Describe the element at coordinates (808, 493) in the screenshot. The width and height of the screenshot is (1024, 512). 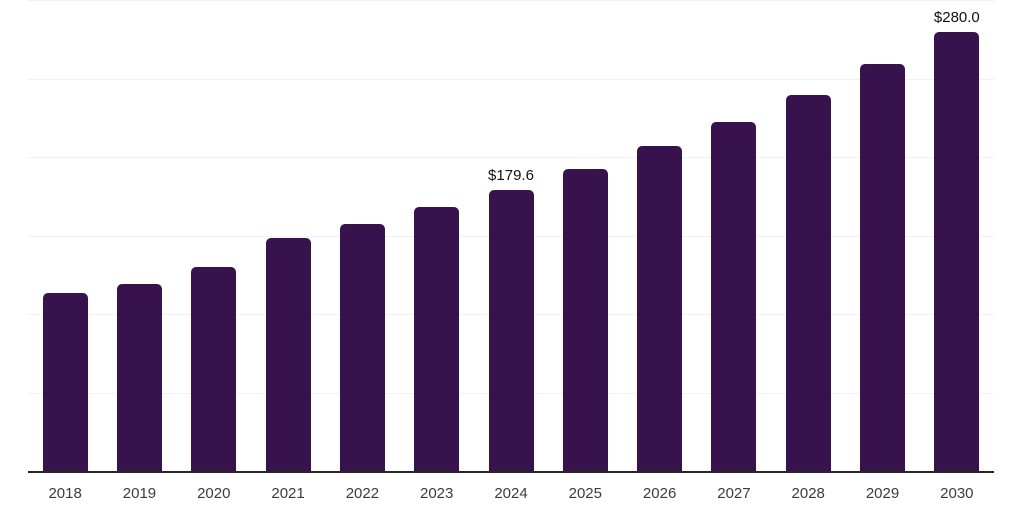
I see `x-axis-label-2028: 2028` at that location.